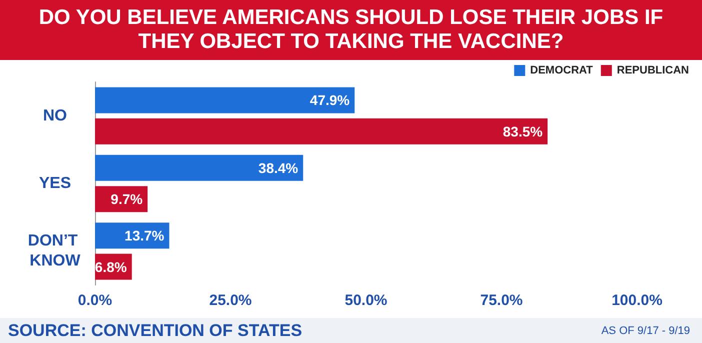 Image resolution: width=702 pixels, height=343 pixels. What do you see at coordinates (330, 100) in the screenshot?
I see `data-label: 47.9%` at bounding box center [330, 100].